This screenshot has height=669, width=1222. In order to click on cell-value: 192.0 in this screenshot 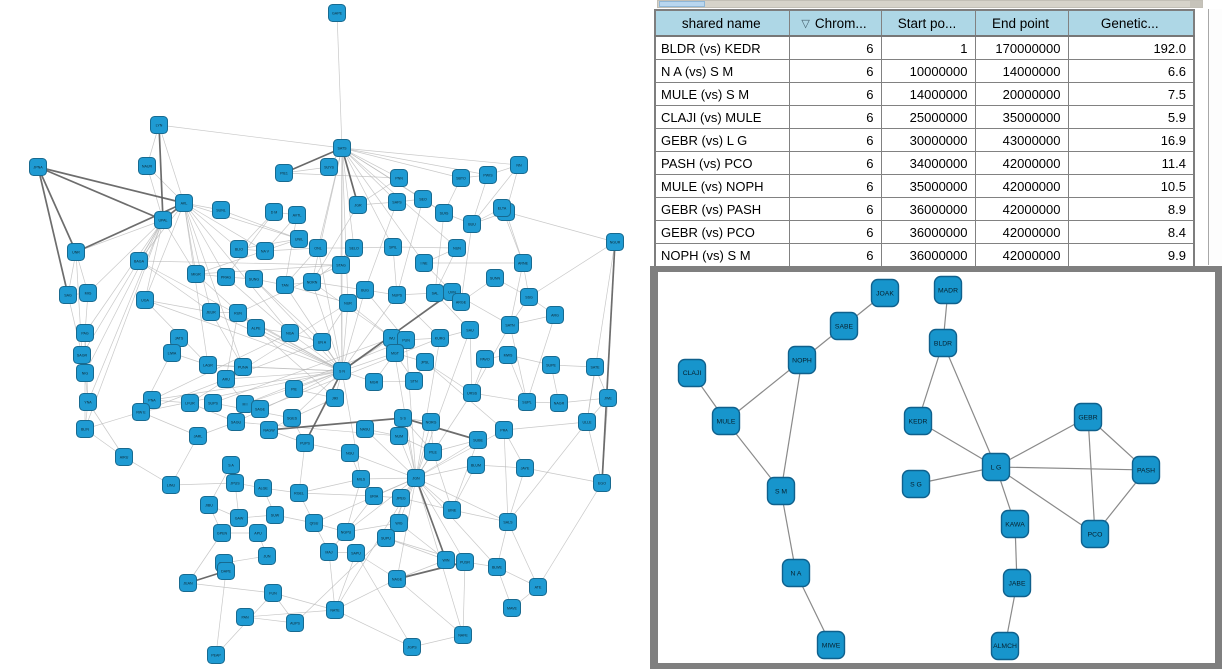, I will do `click(1131, 47)`.